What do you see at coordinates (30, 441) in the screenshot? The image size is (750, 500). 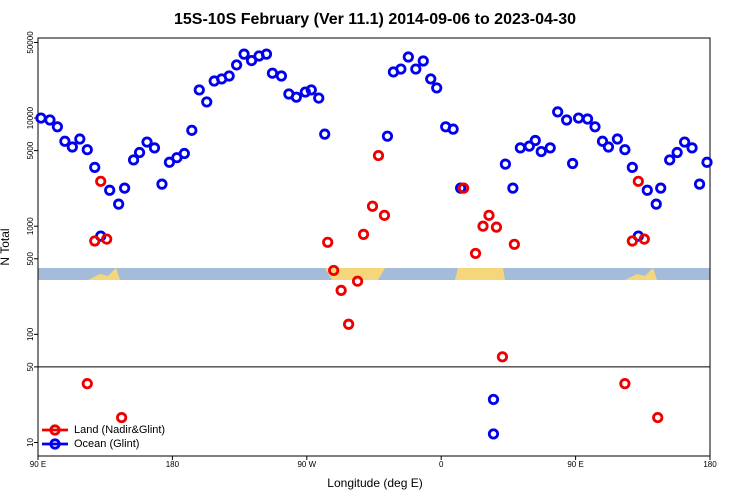 I see `y-tick-label: 10` at bounding box center [30, 441].